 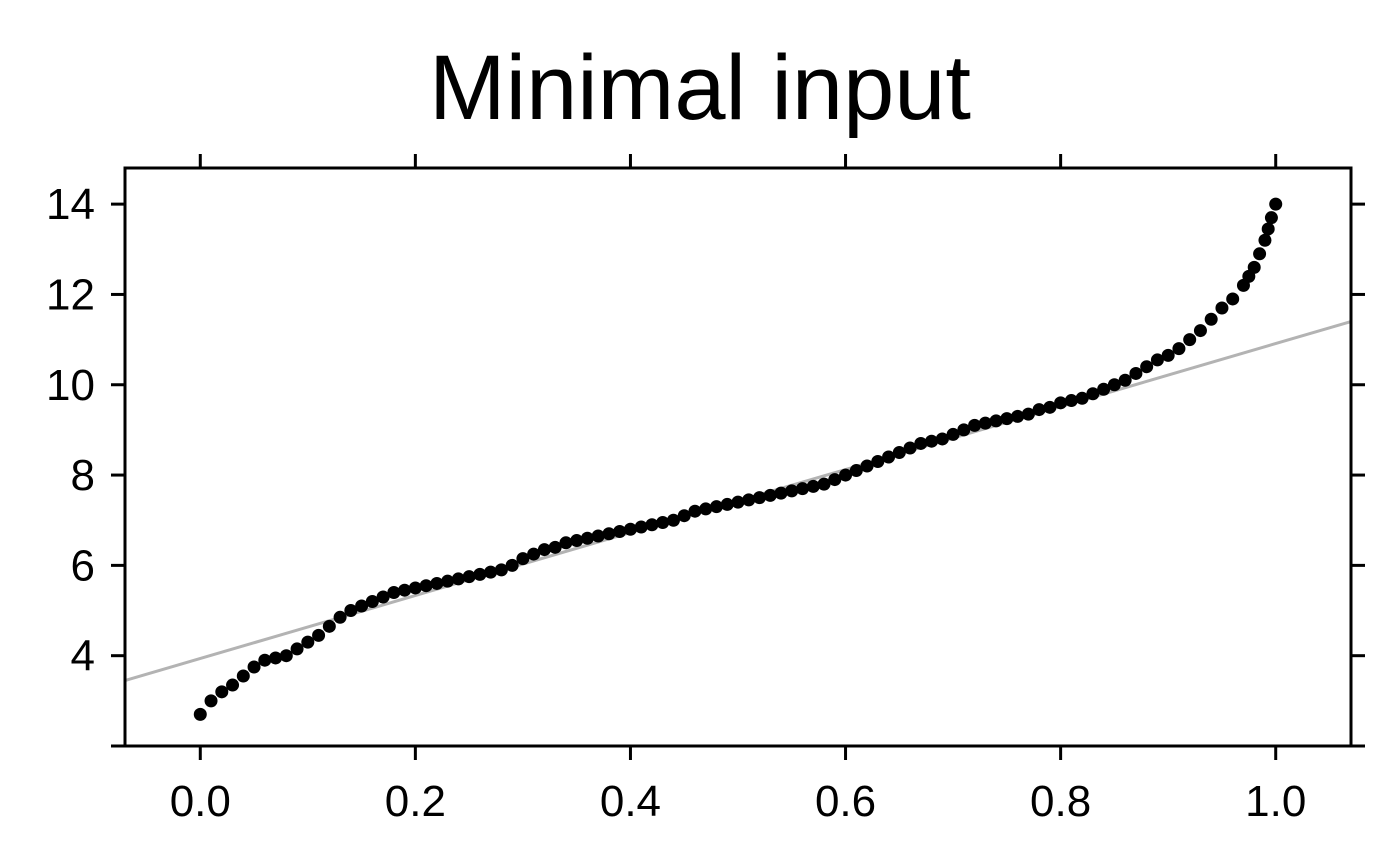 What do you see at coordinates (70, 385) in the screenshot?
I see `y-tick-label: 10` at bounding box center [70, 385].